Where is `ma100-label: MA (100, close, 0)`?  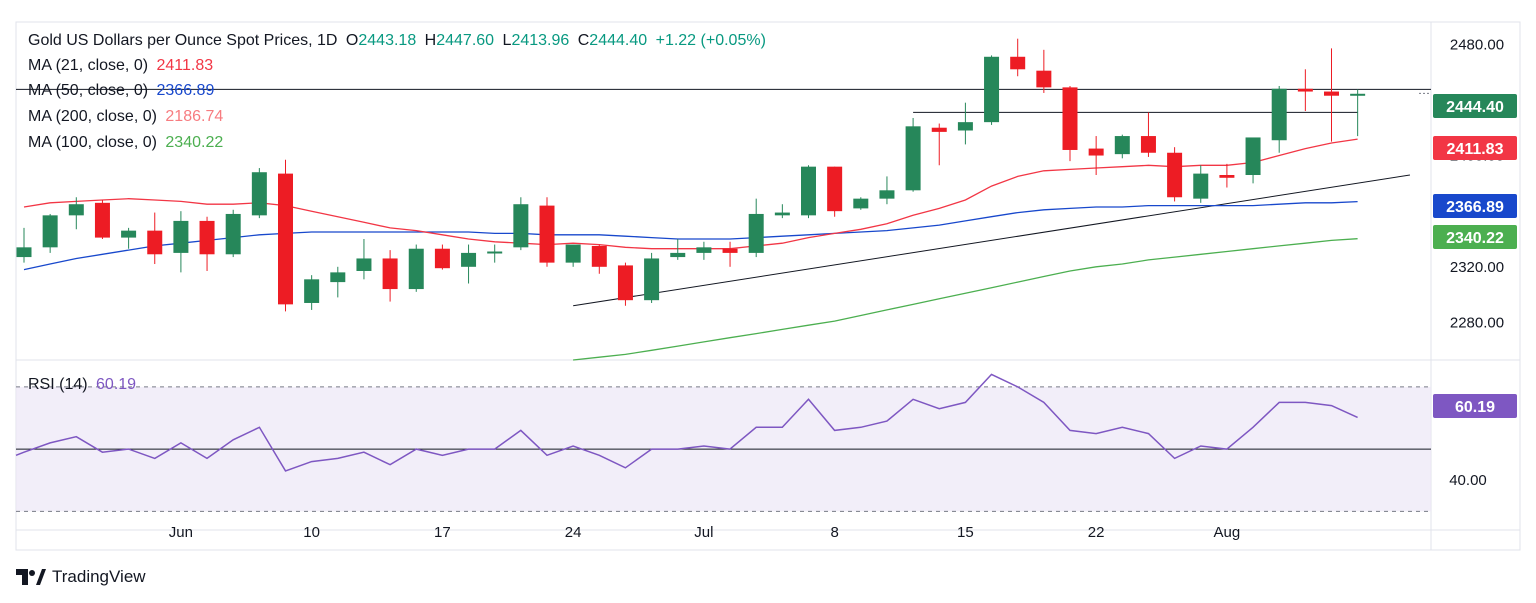
ma100-label: MA (100, close, 0) is located at coordinates (92, 142).